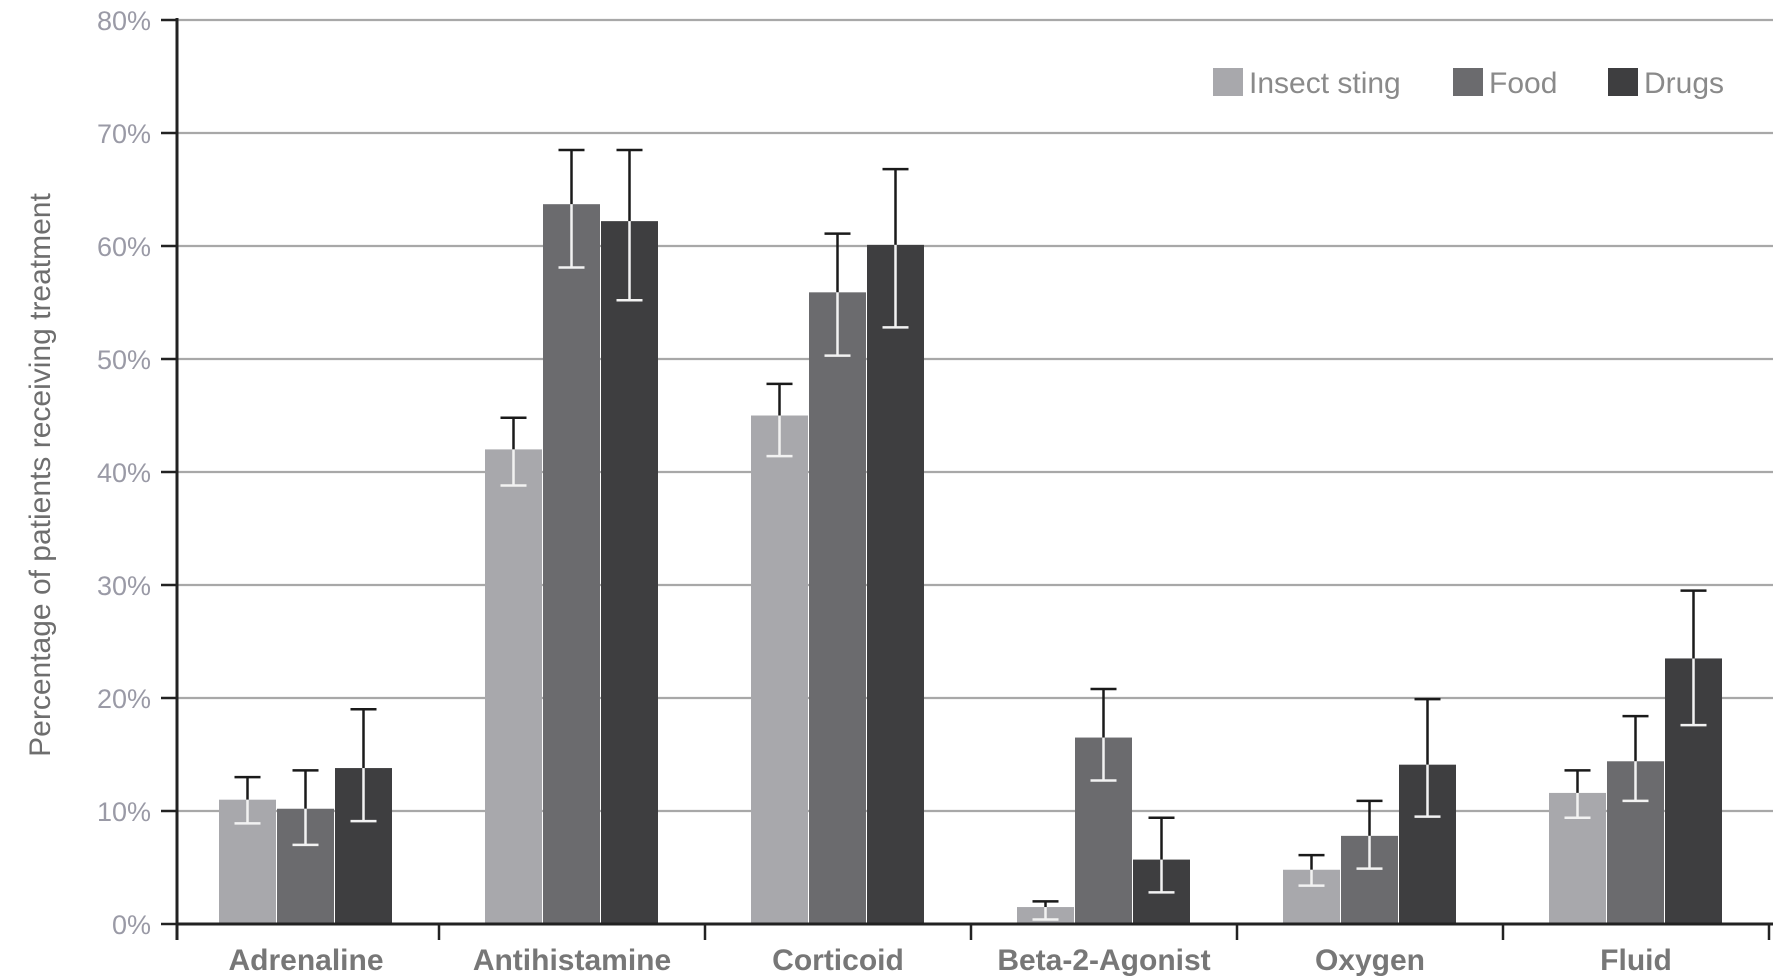 Image resolution: width=1773 pixels, height=978 pixels. I want to click on y-tick-labels: 0% 10% 20% 30% 40% 50% 60% 70% 80%, so click(124, 473).